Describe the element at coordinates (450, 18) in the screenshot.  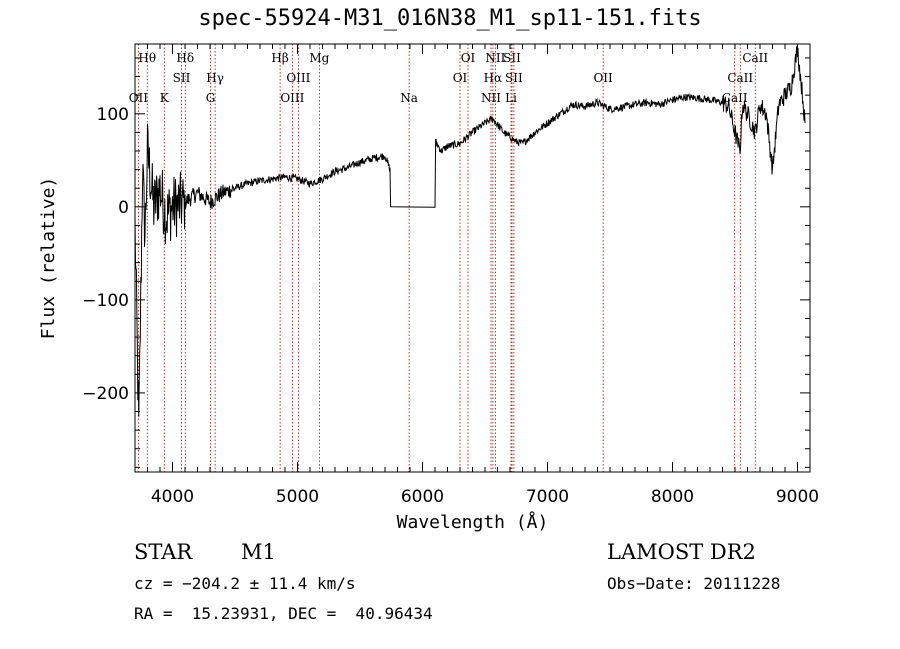
I see `chart-title: spec-55924-M31_016N38_M1_sp11-151.fits` at that location.